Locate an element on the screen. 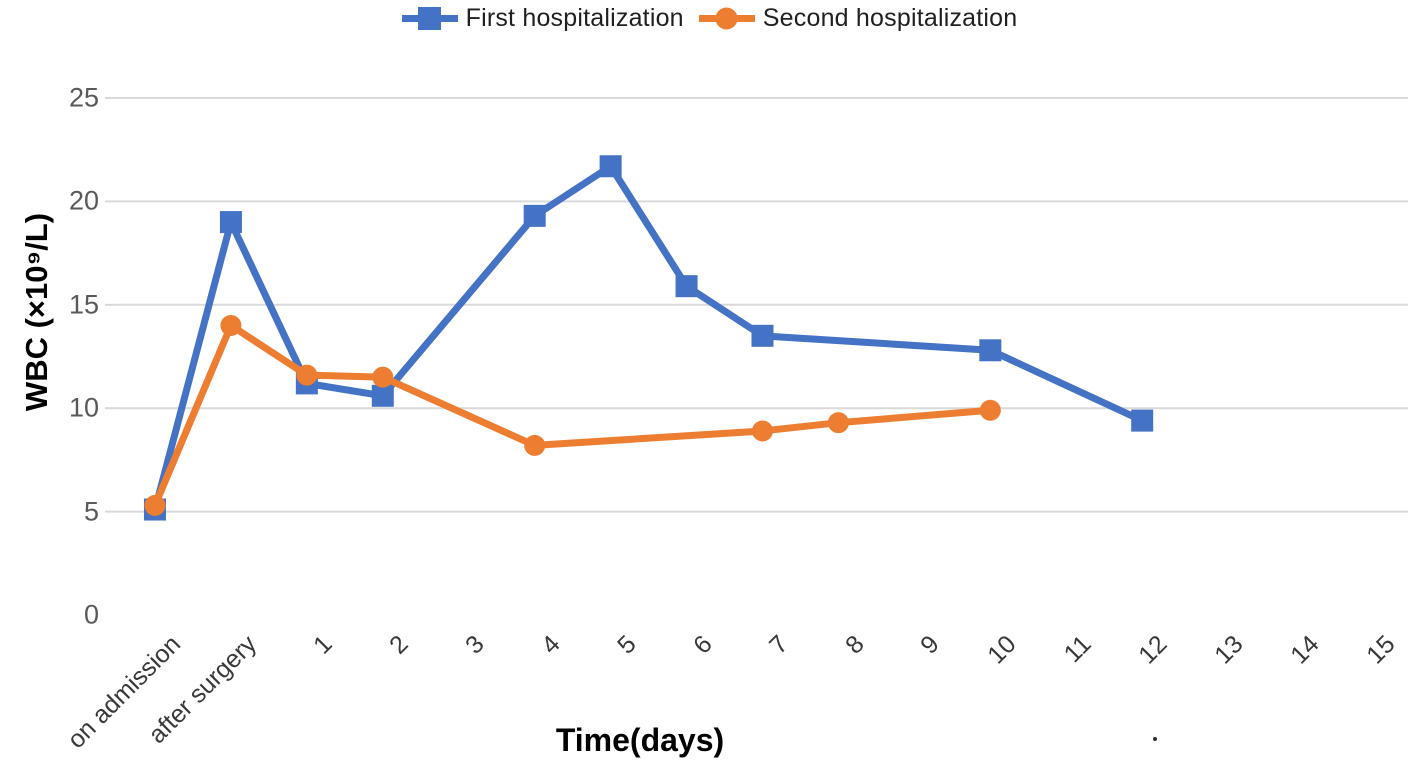 This screenshot has height=773, width=1418. y-tick-label-0: 0 is located at coordinates (91, 614).